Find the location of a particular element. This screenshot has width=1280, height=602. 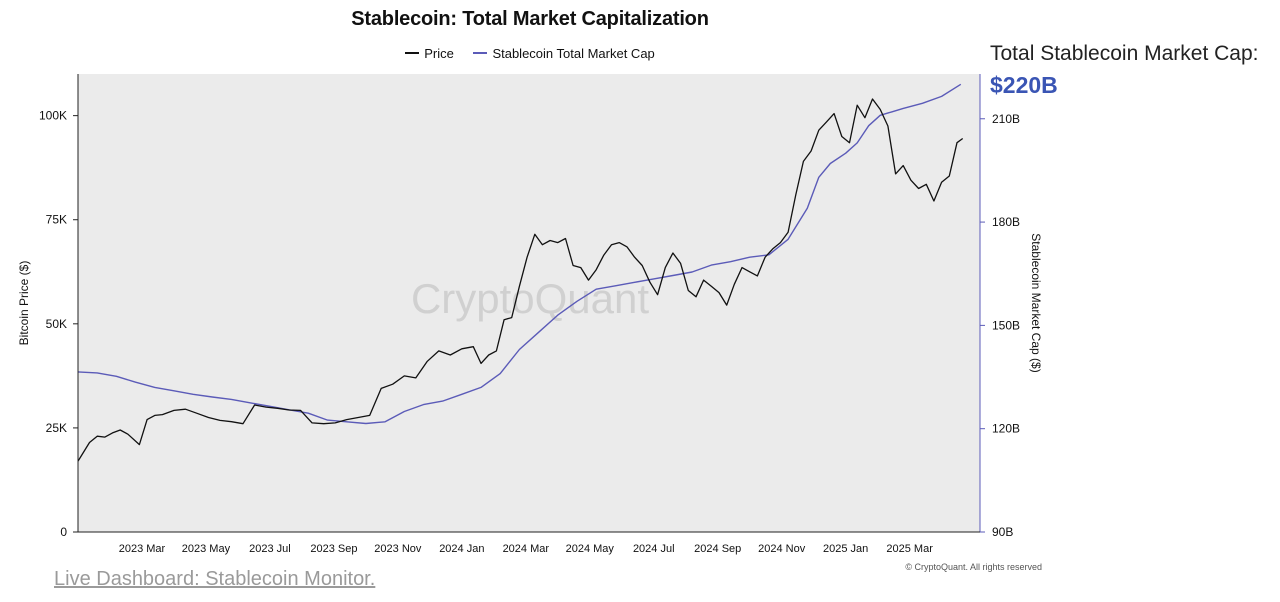

callout-value: $220B is located at coordinates (1024, 85).